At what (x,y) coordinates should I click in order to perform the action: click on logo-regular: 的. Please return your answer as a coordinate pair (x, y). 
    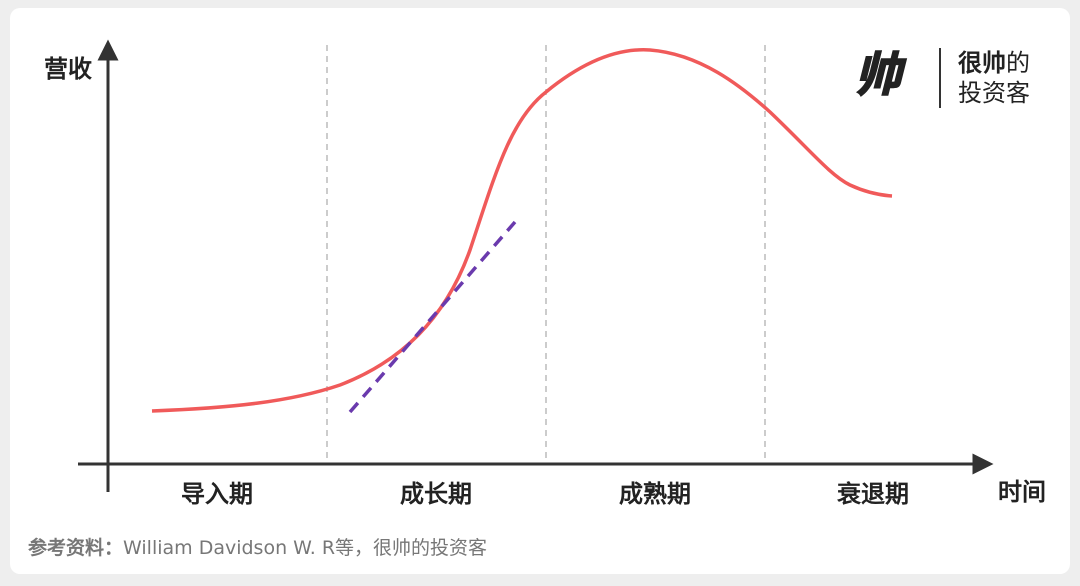
    Looking at the image, I should click on (1018, 63).